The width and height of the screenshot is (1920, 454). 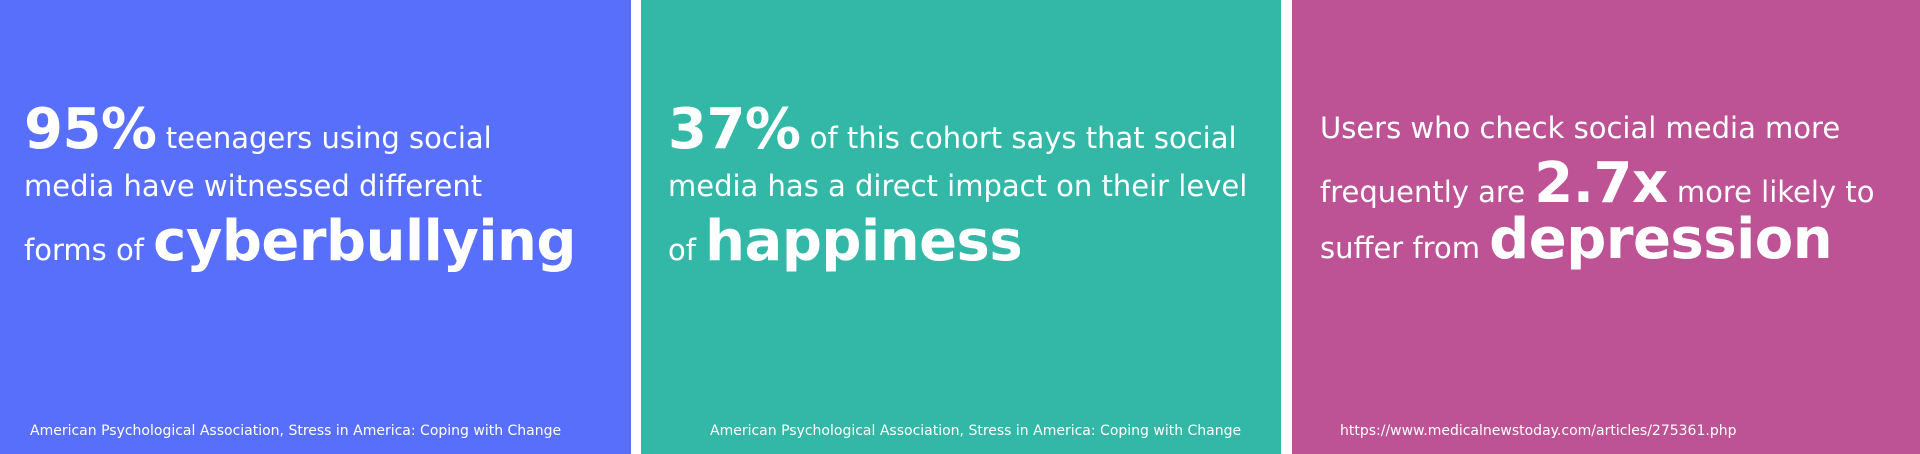 What do you see at coordinates (89, 250) in the screenshot?
I see `statement-text-part: forms of` at bounding box center [89, 250].